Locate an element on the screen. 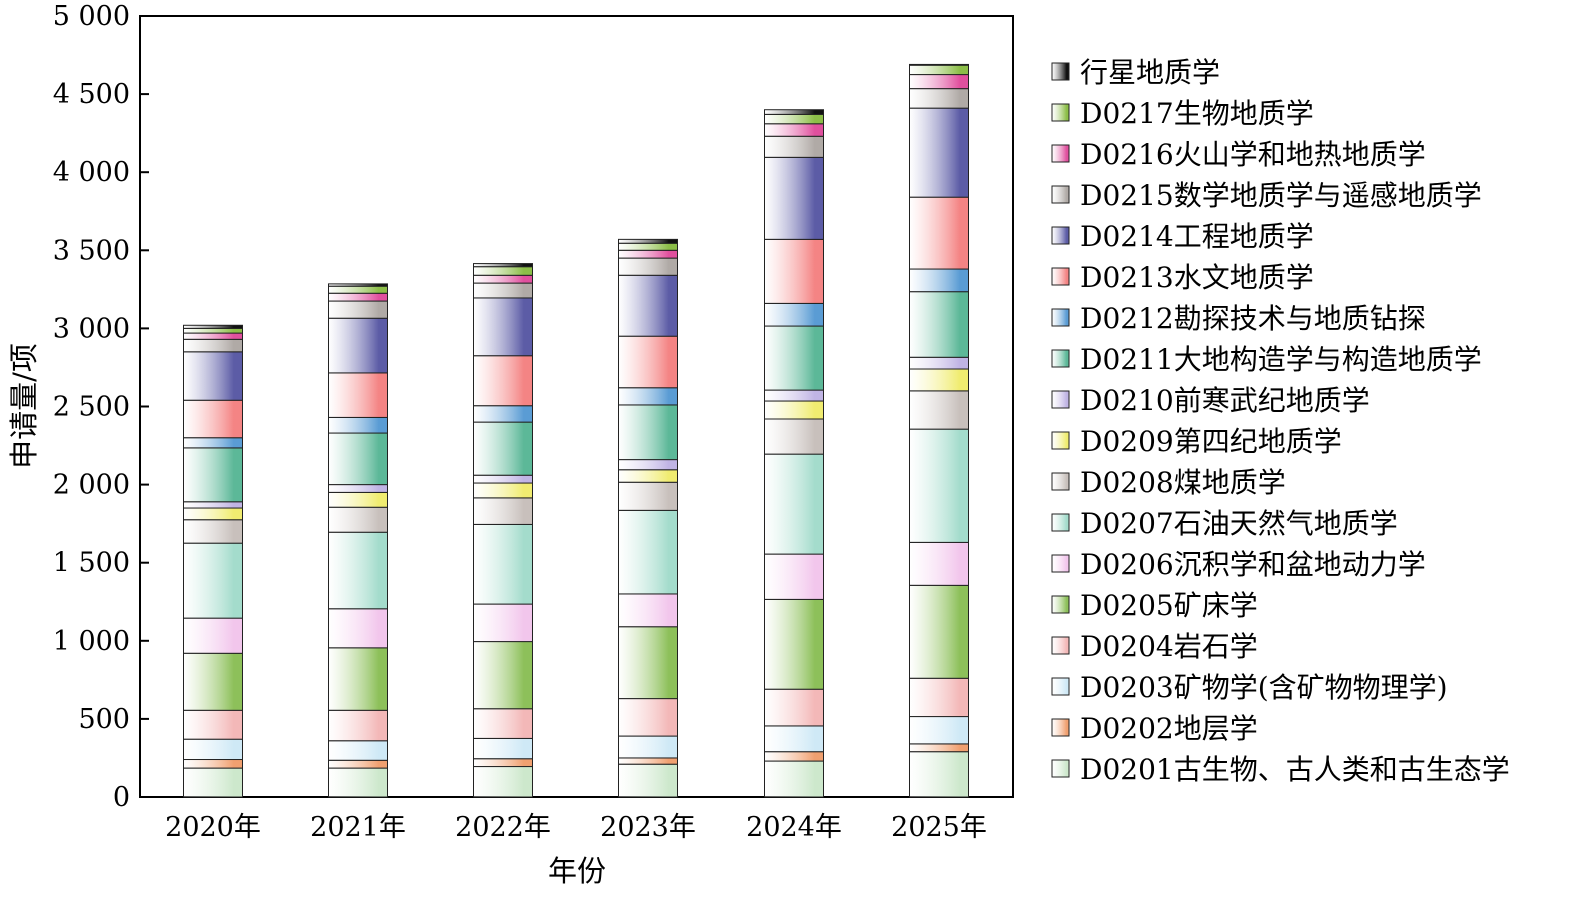 The height and width of the screenshot is (901, 1587). legend-label: D0212勘探技术与地质钻探 is located at coordinates (1253, 318).